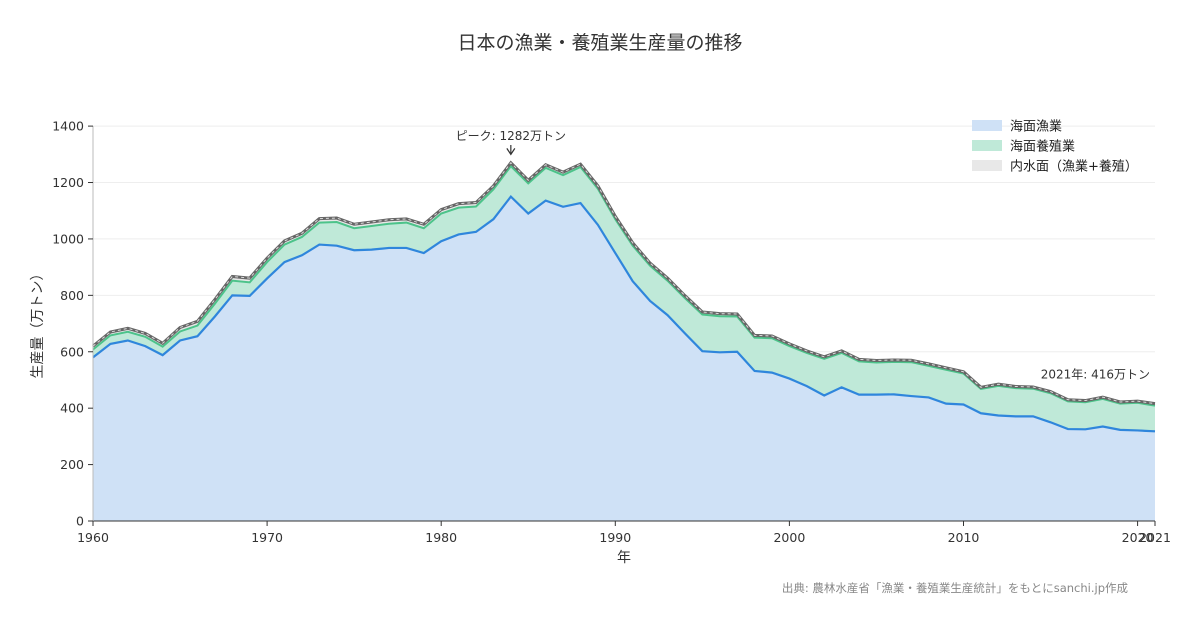 The image size is (1200, 626). I want to click on legend-label: 海面漁業, so click(1036, 127).